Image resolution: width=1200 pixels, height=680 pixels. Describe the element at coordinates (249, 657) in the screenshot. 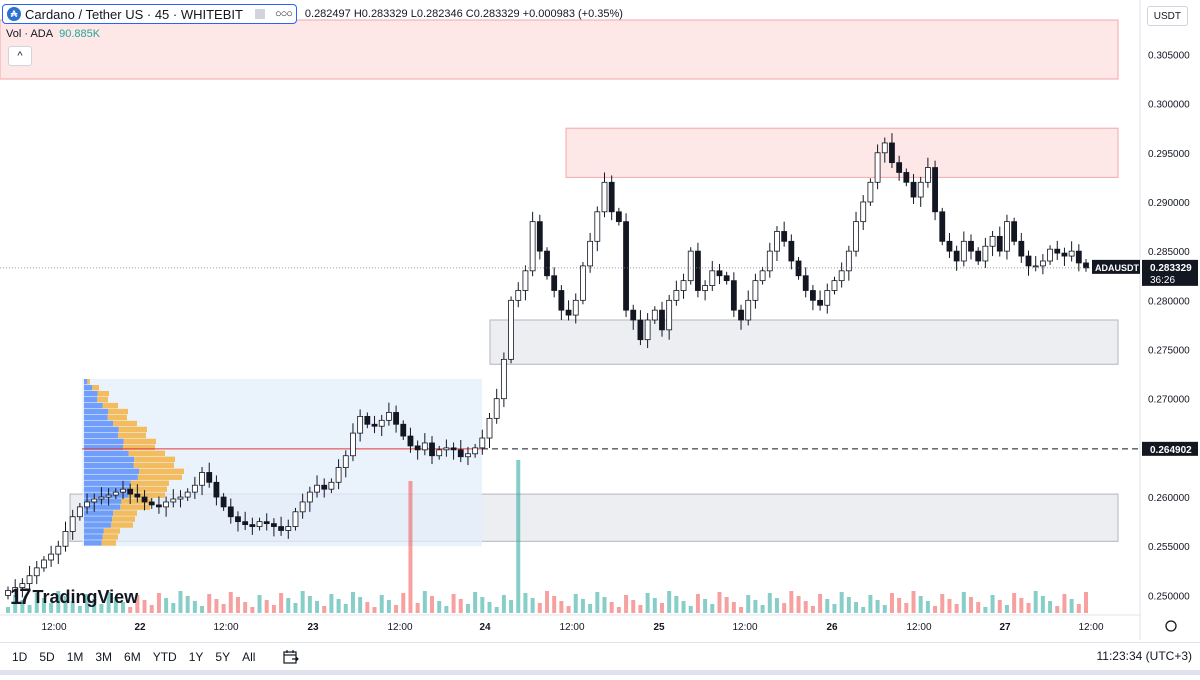

I see `timeframe-all: All` at that location.